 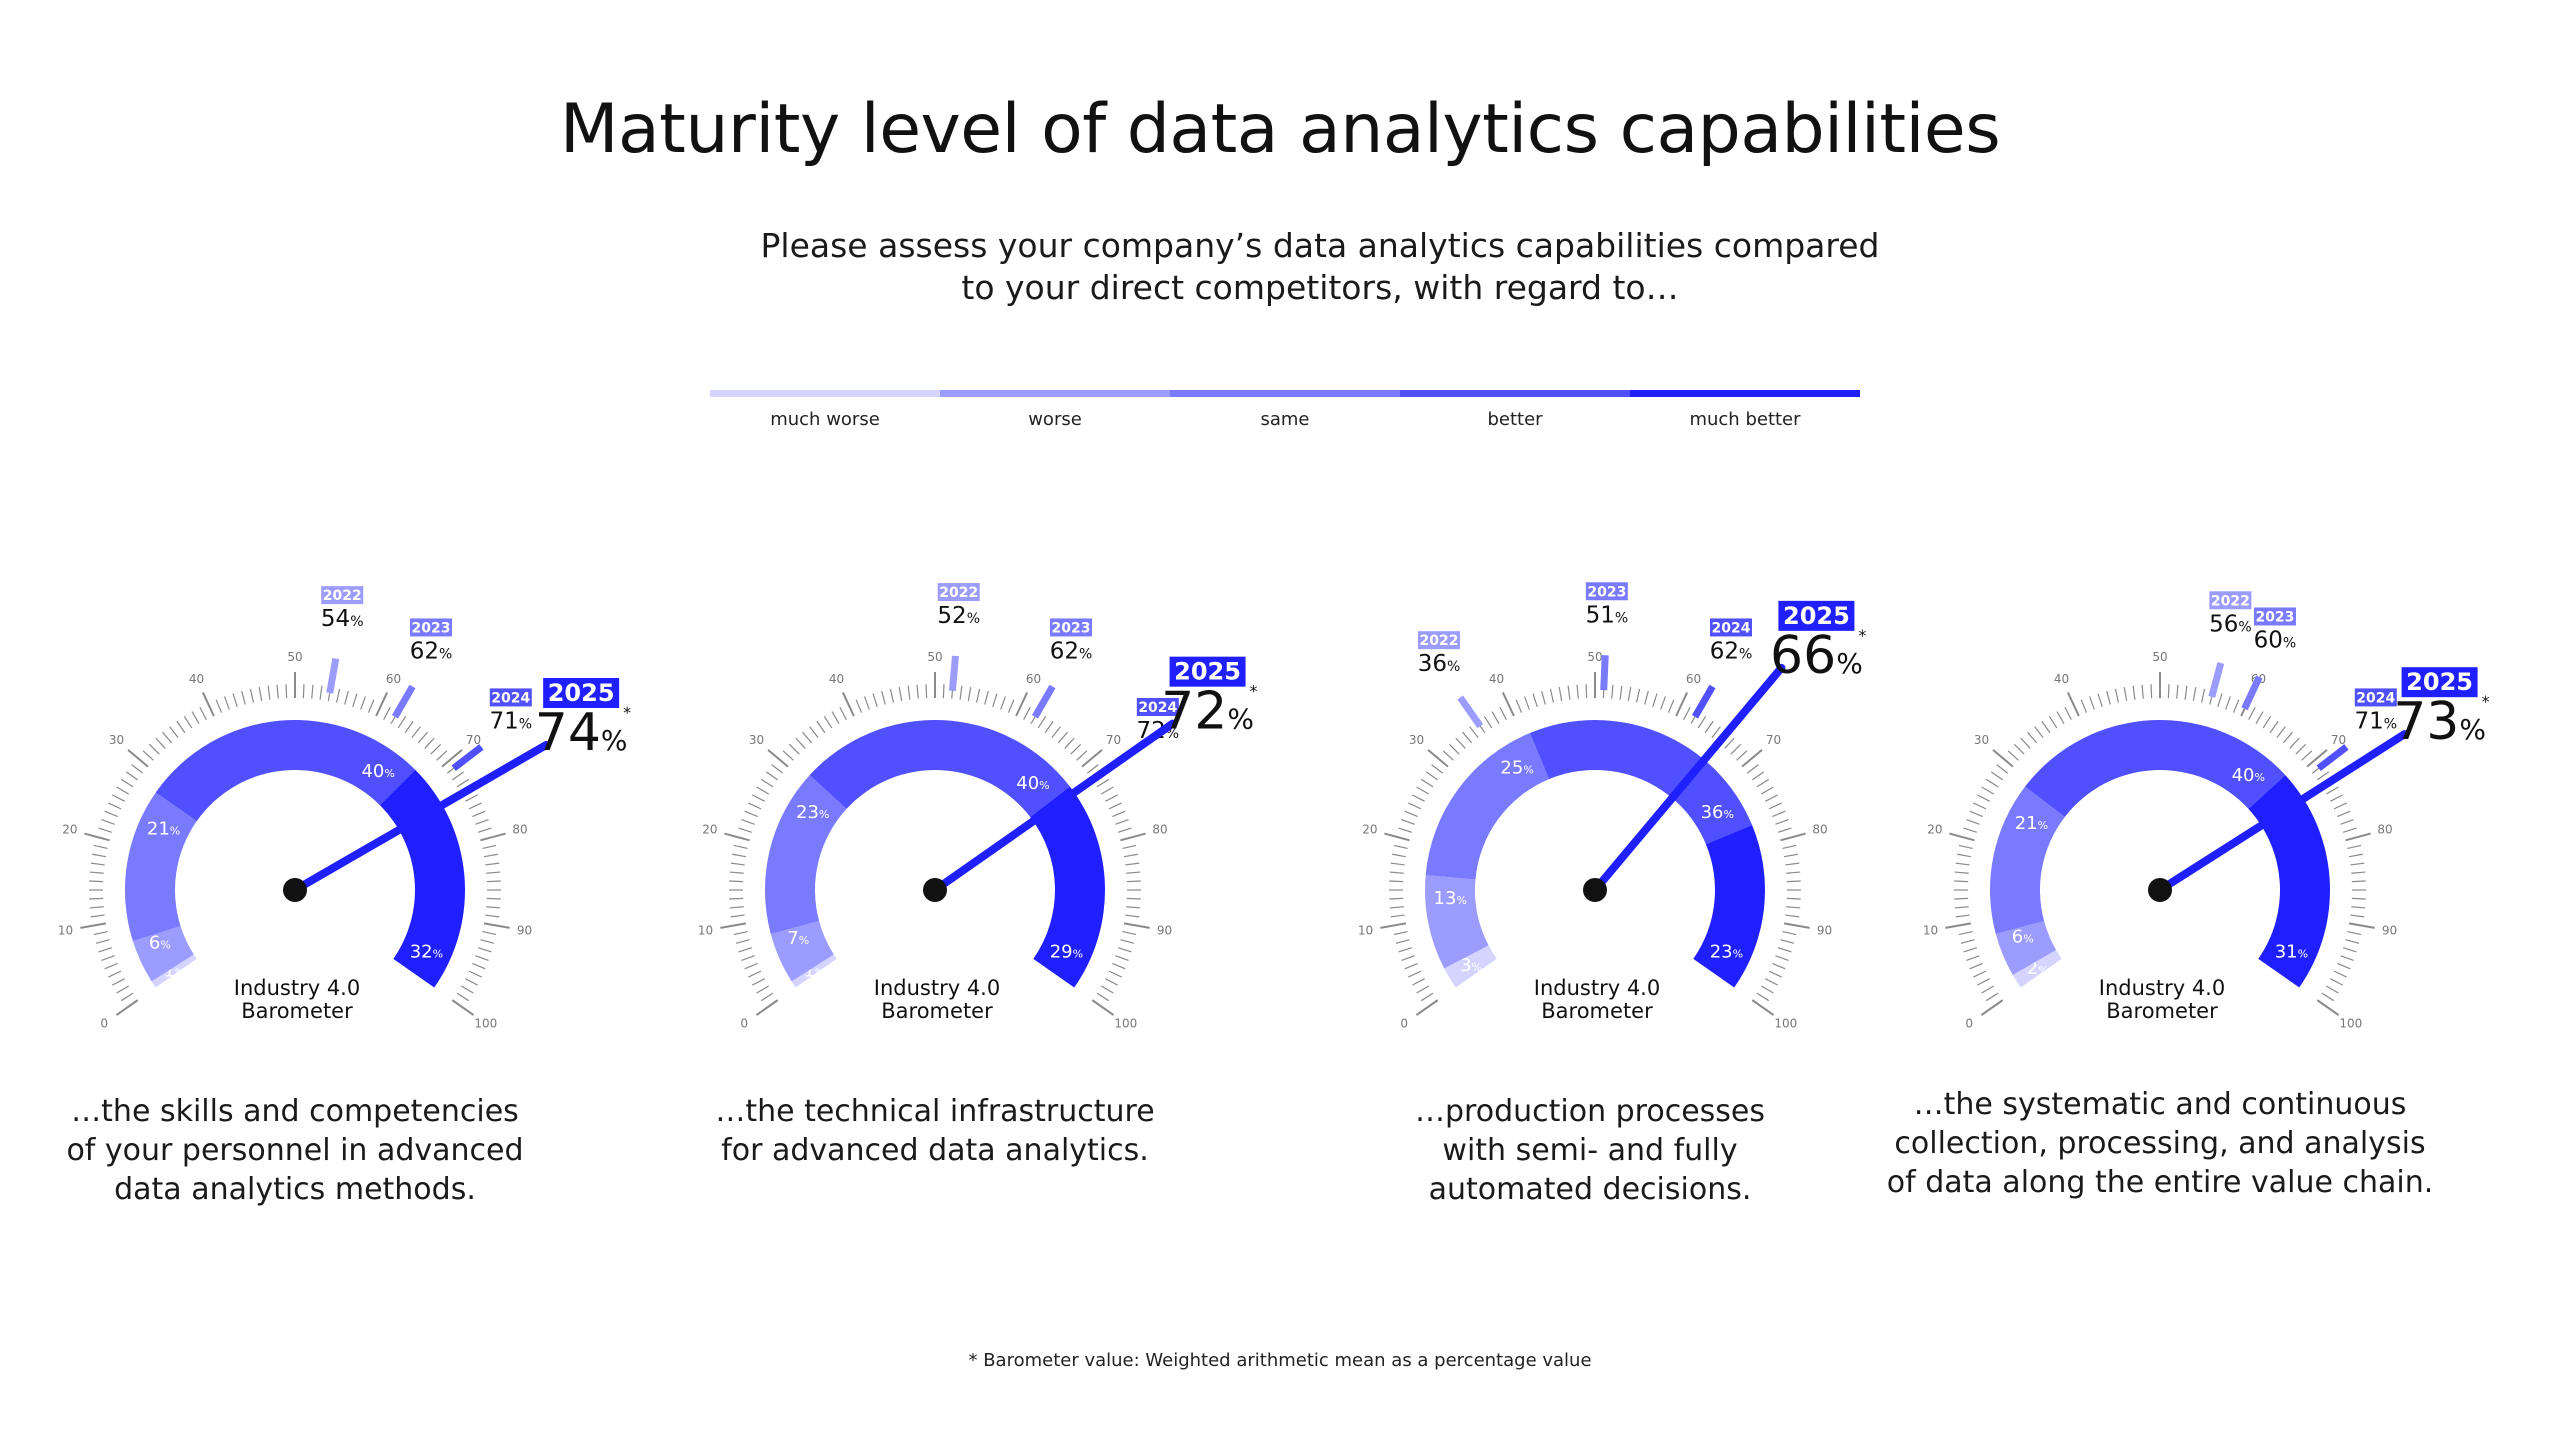 What do you see at coordinates (1125, 1024) in the screenshot?
I see `tick-label: 100` at bounding box center [1125, 1024].